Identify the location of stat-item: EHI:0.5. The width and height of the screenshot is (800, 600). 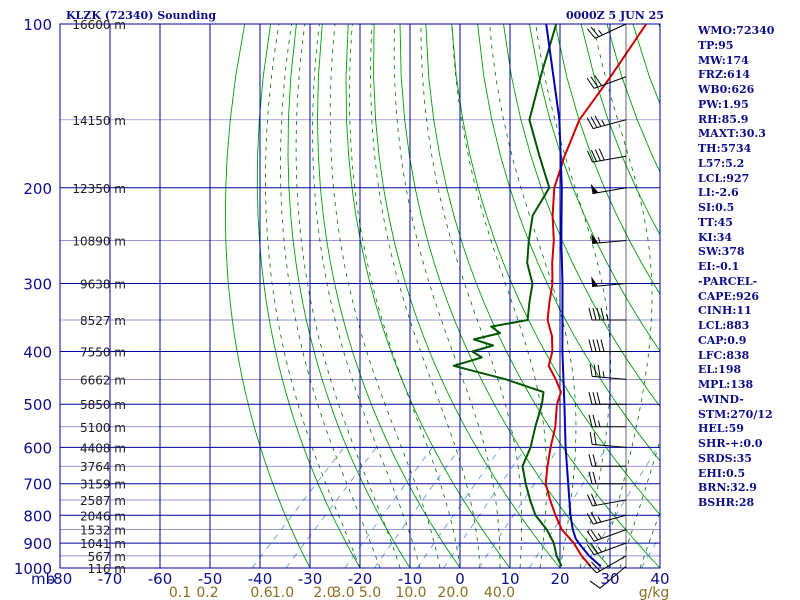
(722, 473).